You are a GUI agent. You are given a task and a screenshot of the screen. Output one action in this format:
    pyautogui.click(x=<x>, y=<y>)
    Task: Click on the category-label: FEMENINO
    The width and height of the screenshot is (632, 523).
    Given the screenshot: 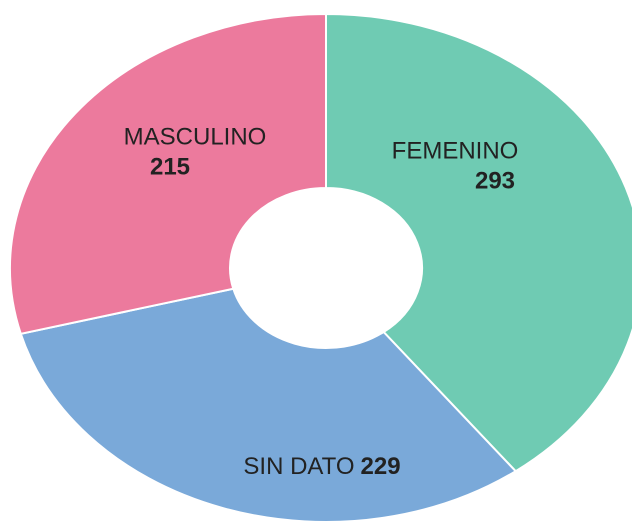 What is the action you would take?
    pyautogui.click(x=455, y=150)
    